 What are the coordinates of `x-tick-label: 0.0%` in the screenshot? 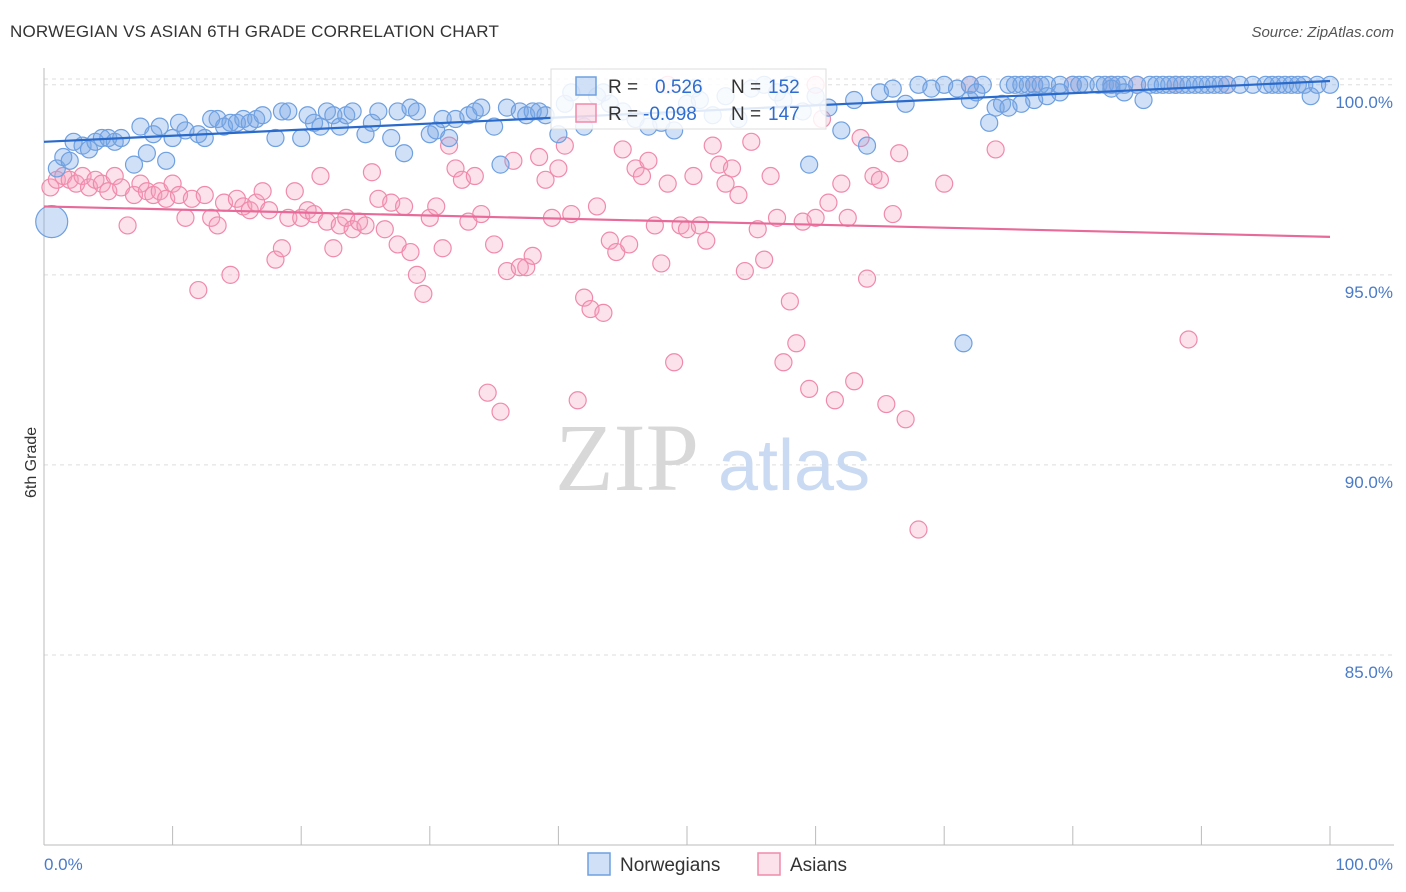 It's located at (63, 864).